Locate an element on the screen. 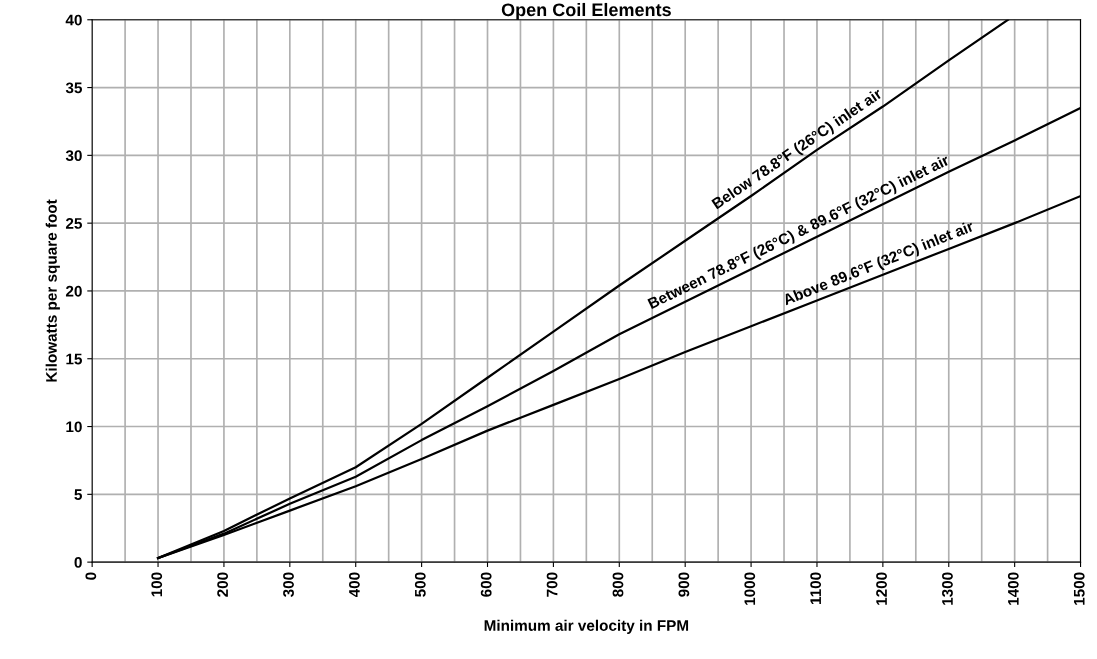 The image size is (1097, 659). y-tick-label: 10 is located at coordinates (74, 427).